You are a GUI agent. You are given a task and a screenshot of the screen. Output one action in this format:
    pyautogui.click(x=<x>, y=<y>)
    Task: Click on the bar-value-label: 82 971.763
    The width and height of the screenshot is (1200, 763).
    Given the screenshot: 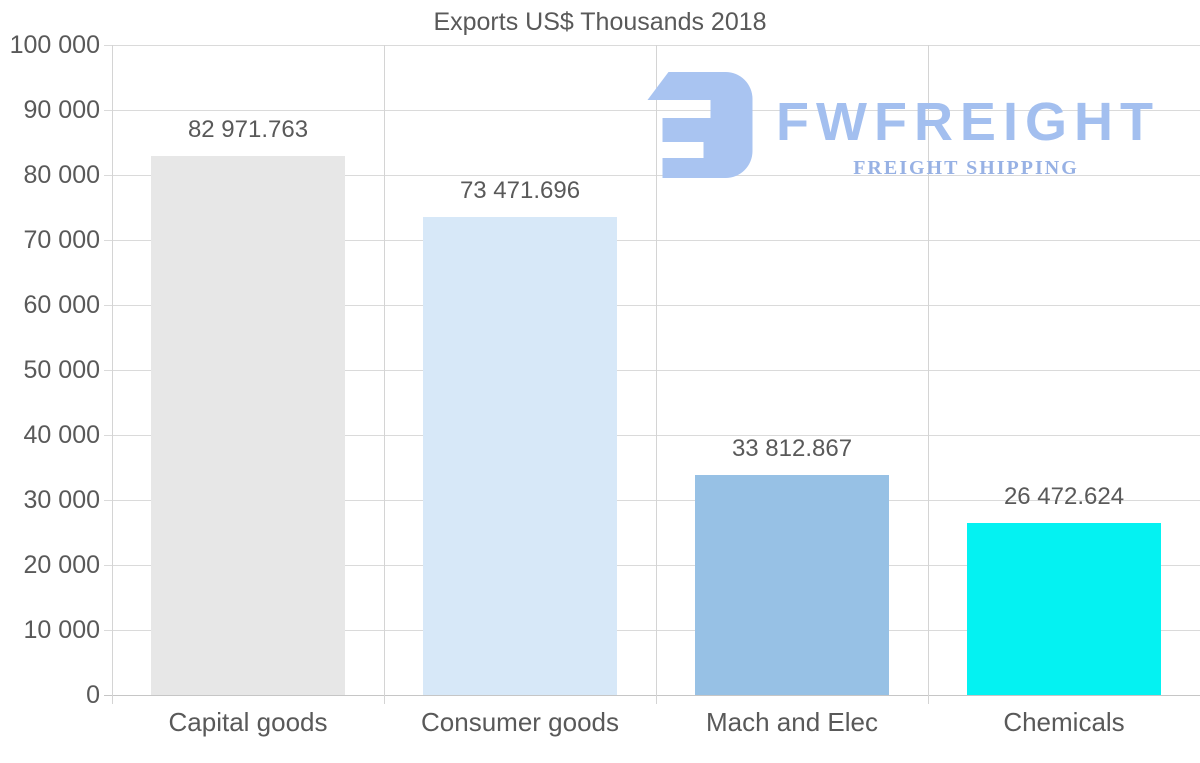 What is the action you would take?
    pyautogui.click(x=248, y=129)
    